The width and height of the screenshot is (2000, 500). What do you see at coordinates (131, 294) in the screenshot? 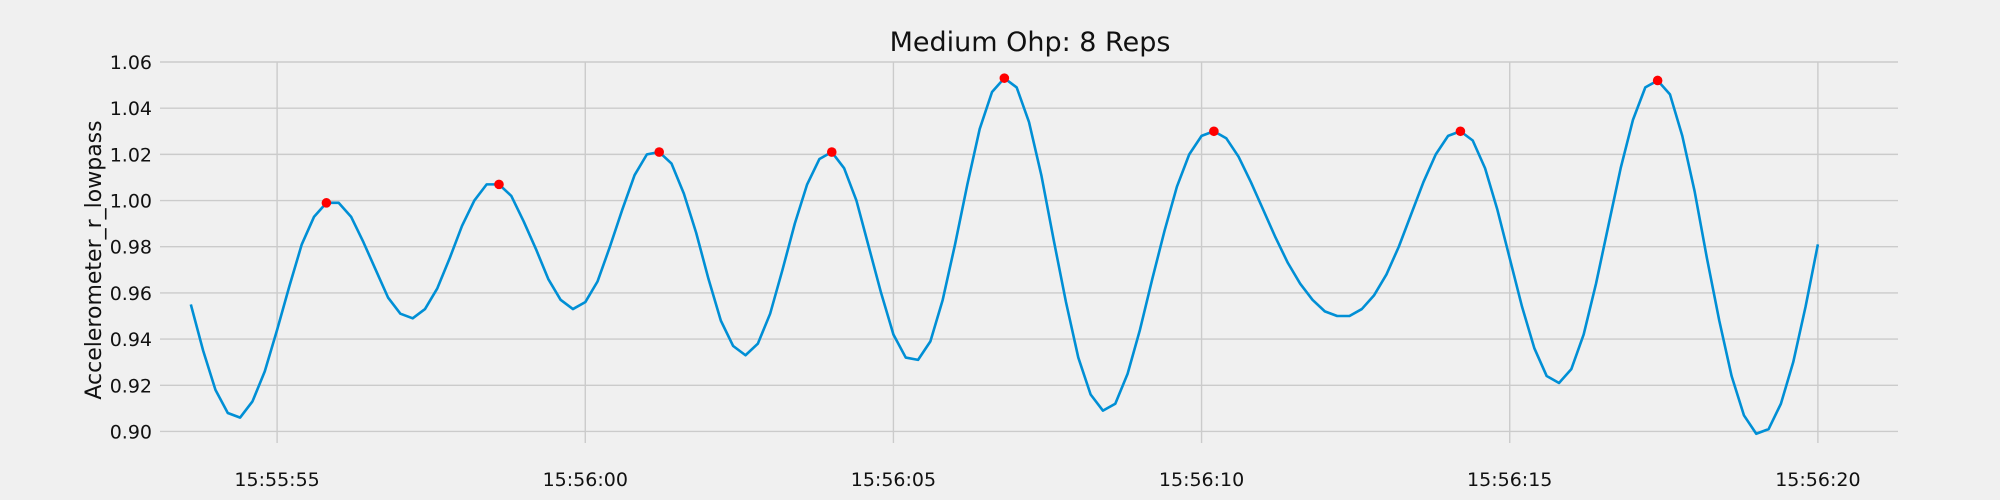
I see `y-tick-label: 0.96` at bounding box center [131, 294].